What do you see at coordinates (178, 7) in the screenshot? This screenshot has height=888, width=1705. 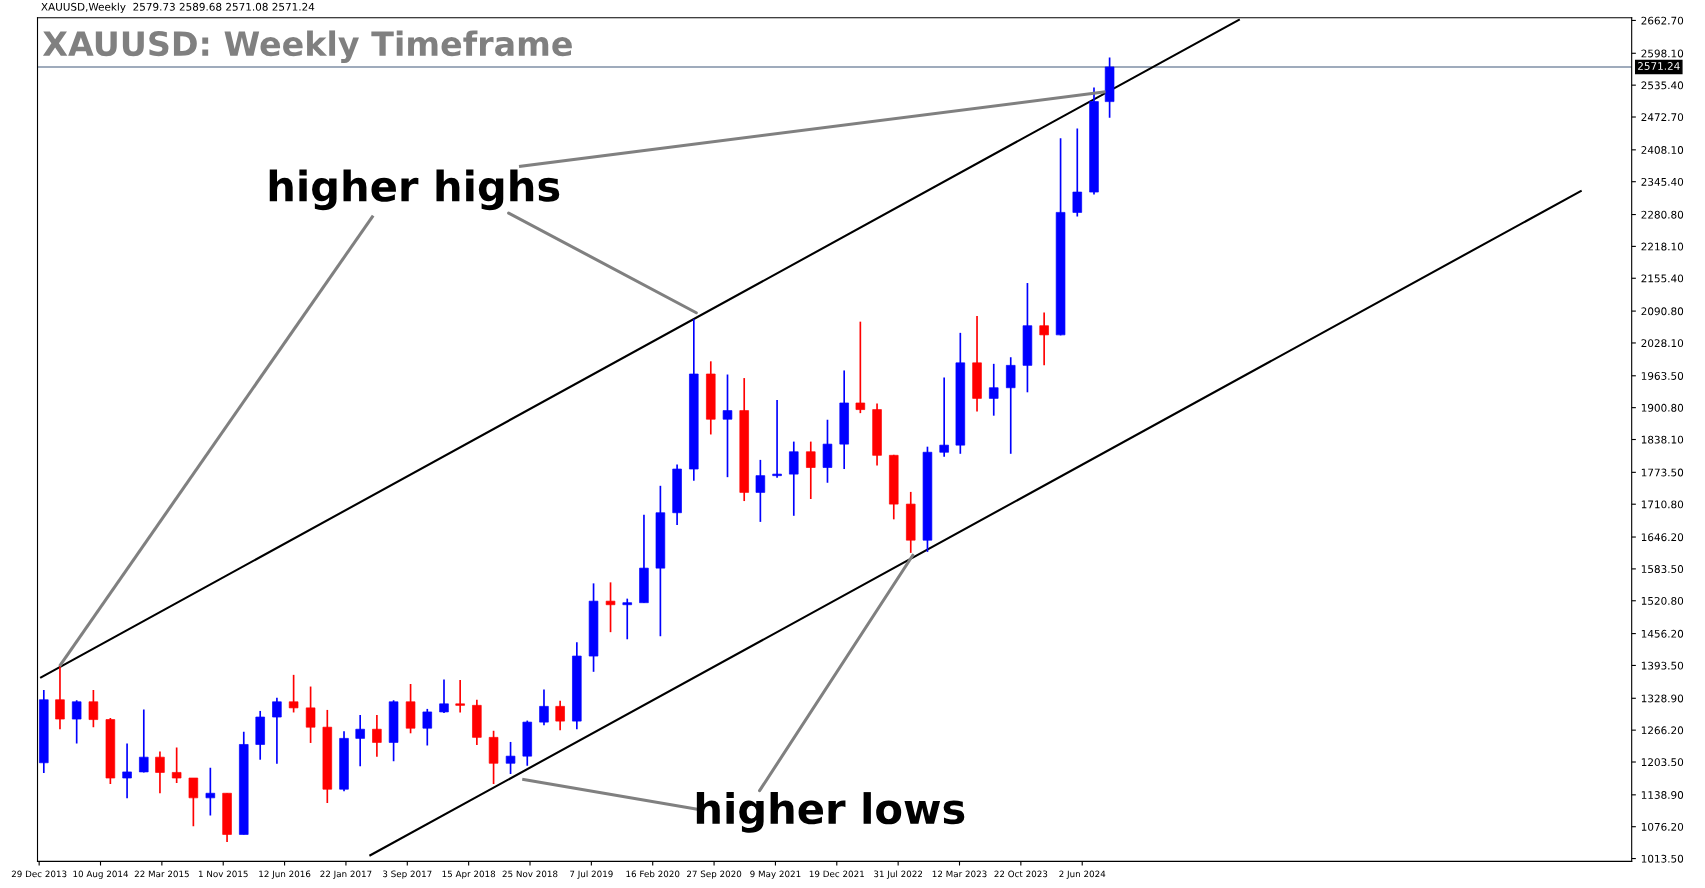 I see `text: XAUUSD,Weekly 2579.73 2589.68 2571.08 2571.24` at bounding box center [178, 7].